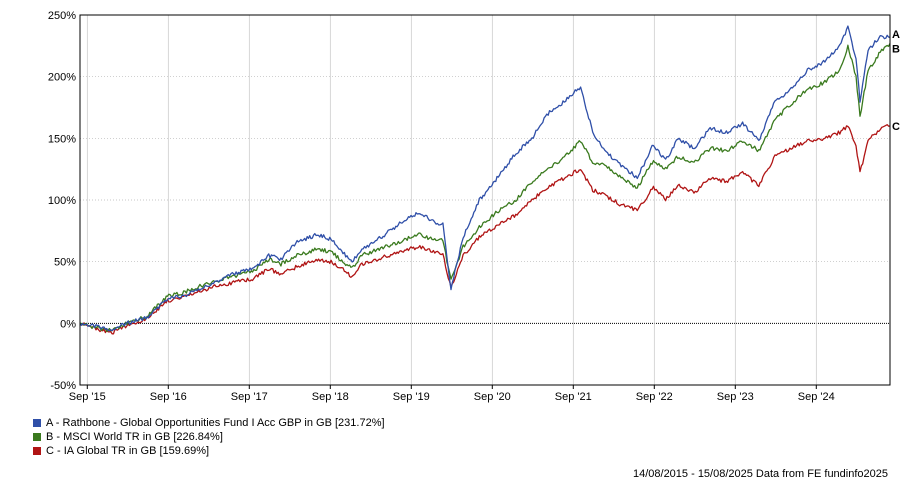 Image resolution: width=900 pixels, height=484 pixels. I want to click on x-tick-label: Sep '21, so click(573, 397).